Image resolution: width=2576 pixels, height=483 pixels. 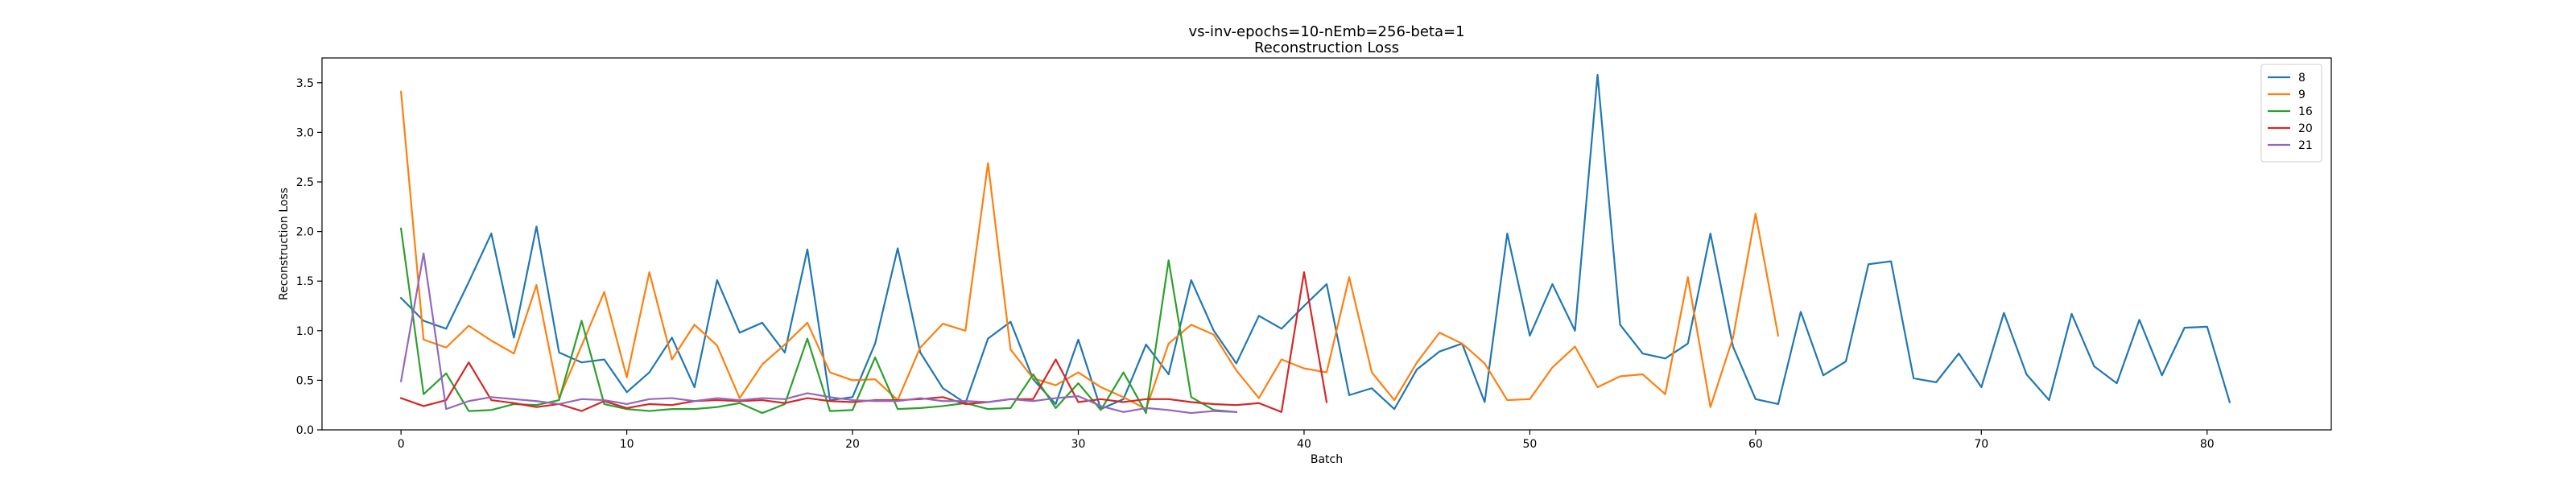 I want to click on legend-label: 9, so click(x=2302, y=95).